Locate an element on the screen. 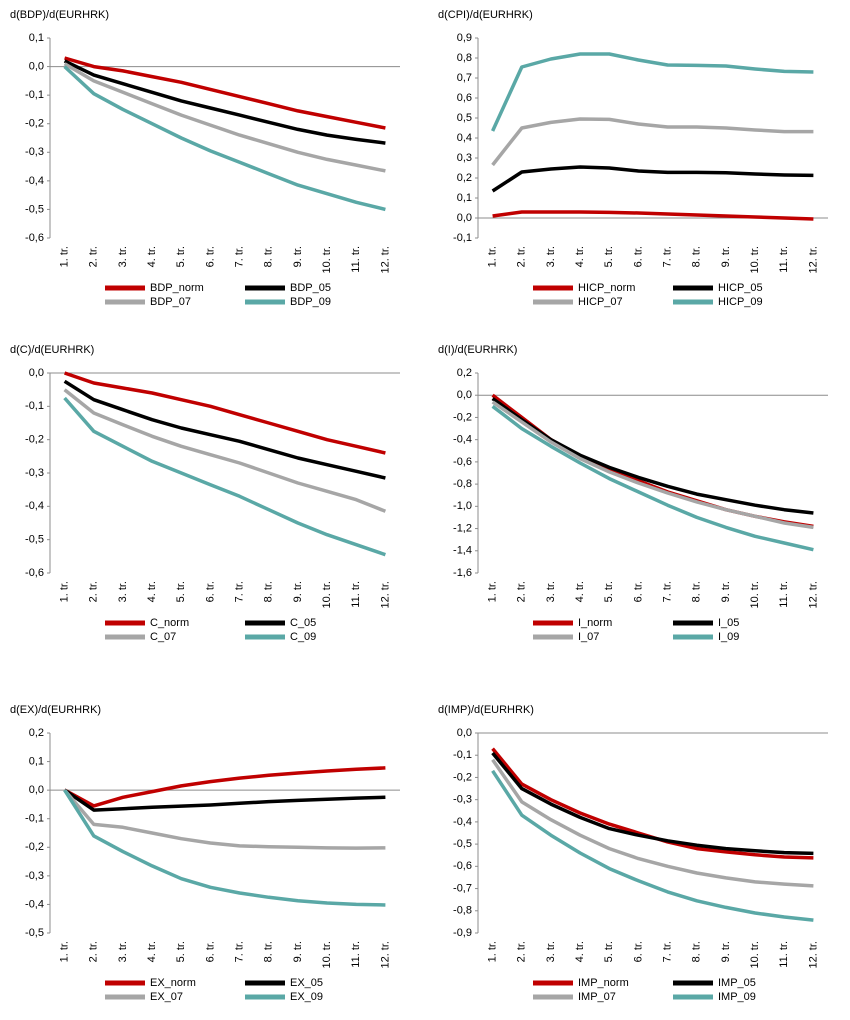  y-tick-label: -1,0 is located at coordinates (462, 506).